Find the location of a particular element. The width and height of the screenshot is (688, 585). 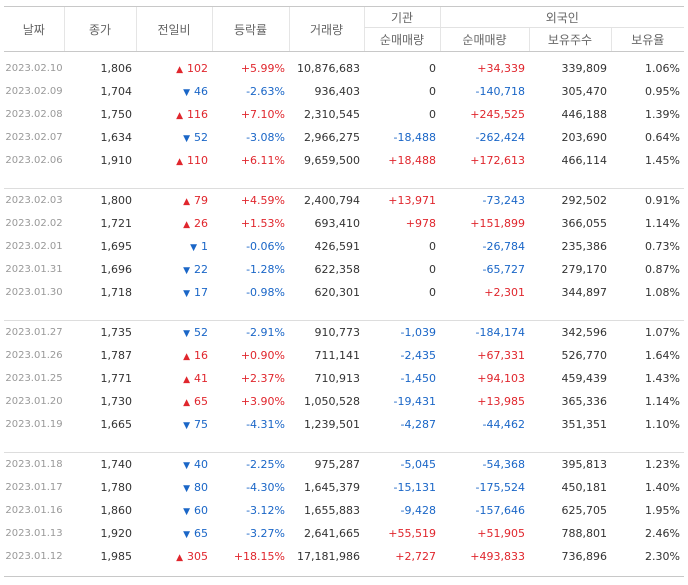

cell-date: 2023.01.20 is located at coordinates (34, 401).